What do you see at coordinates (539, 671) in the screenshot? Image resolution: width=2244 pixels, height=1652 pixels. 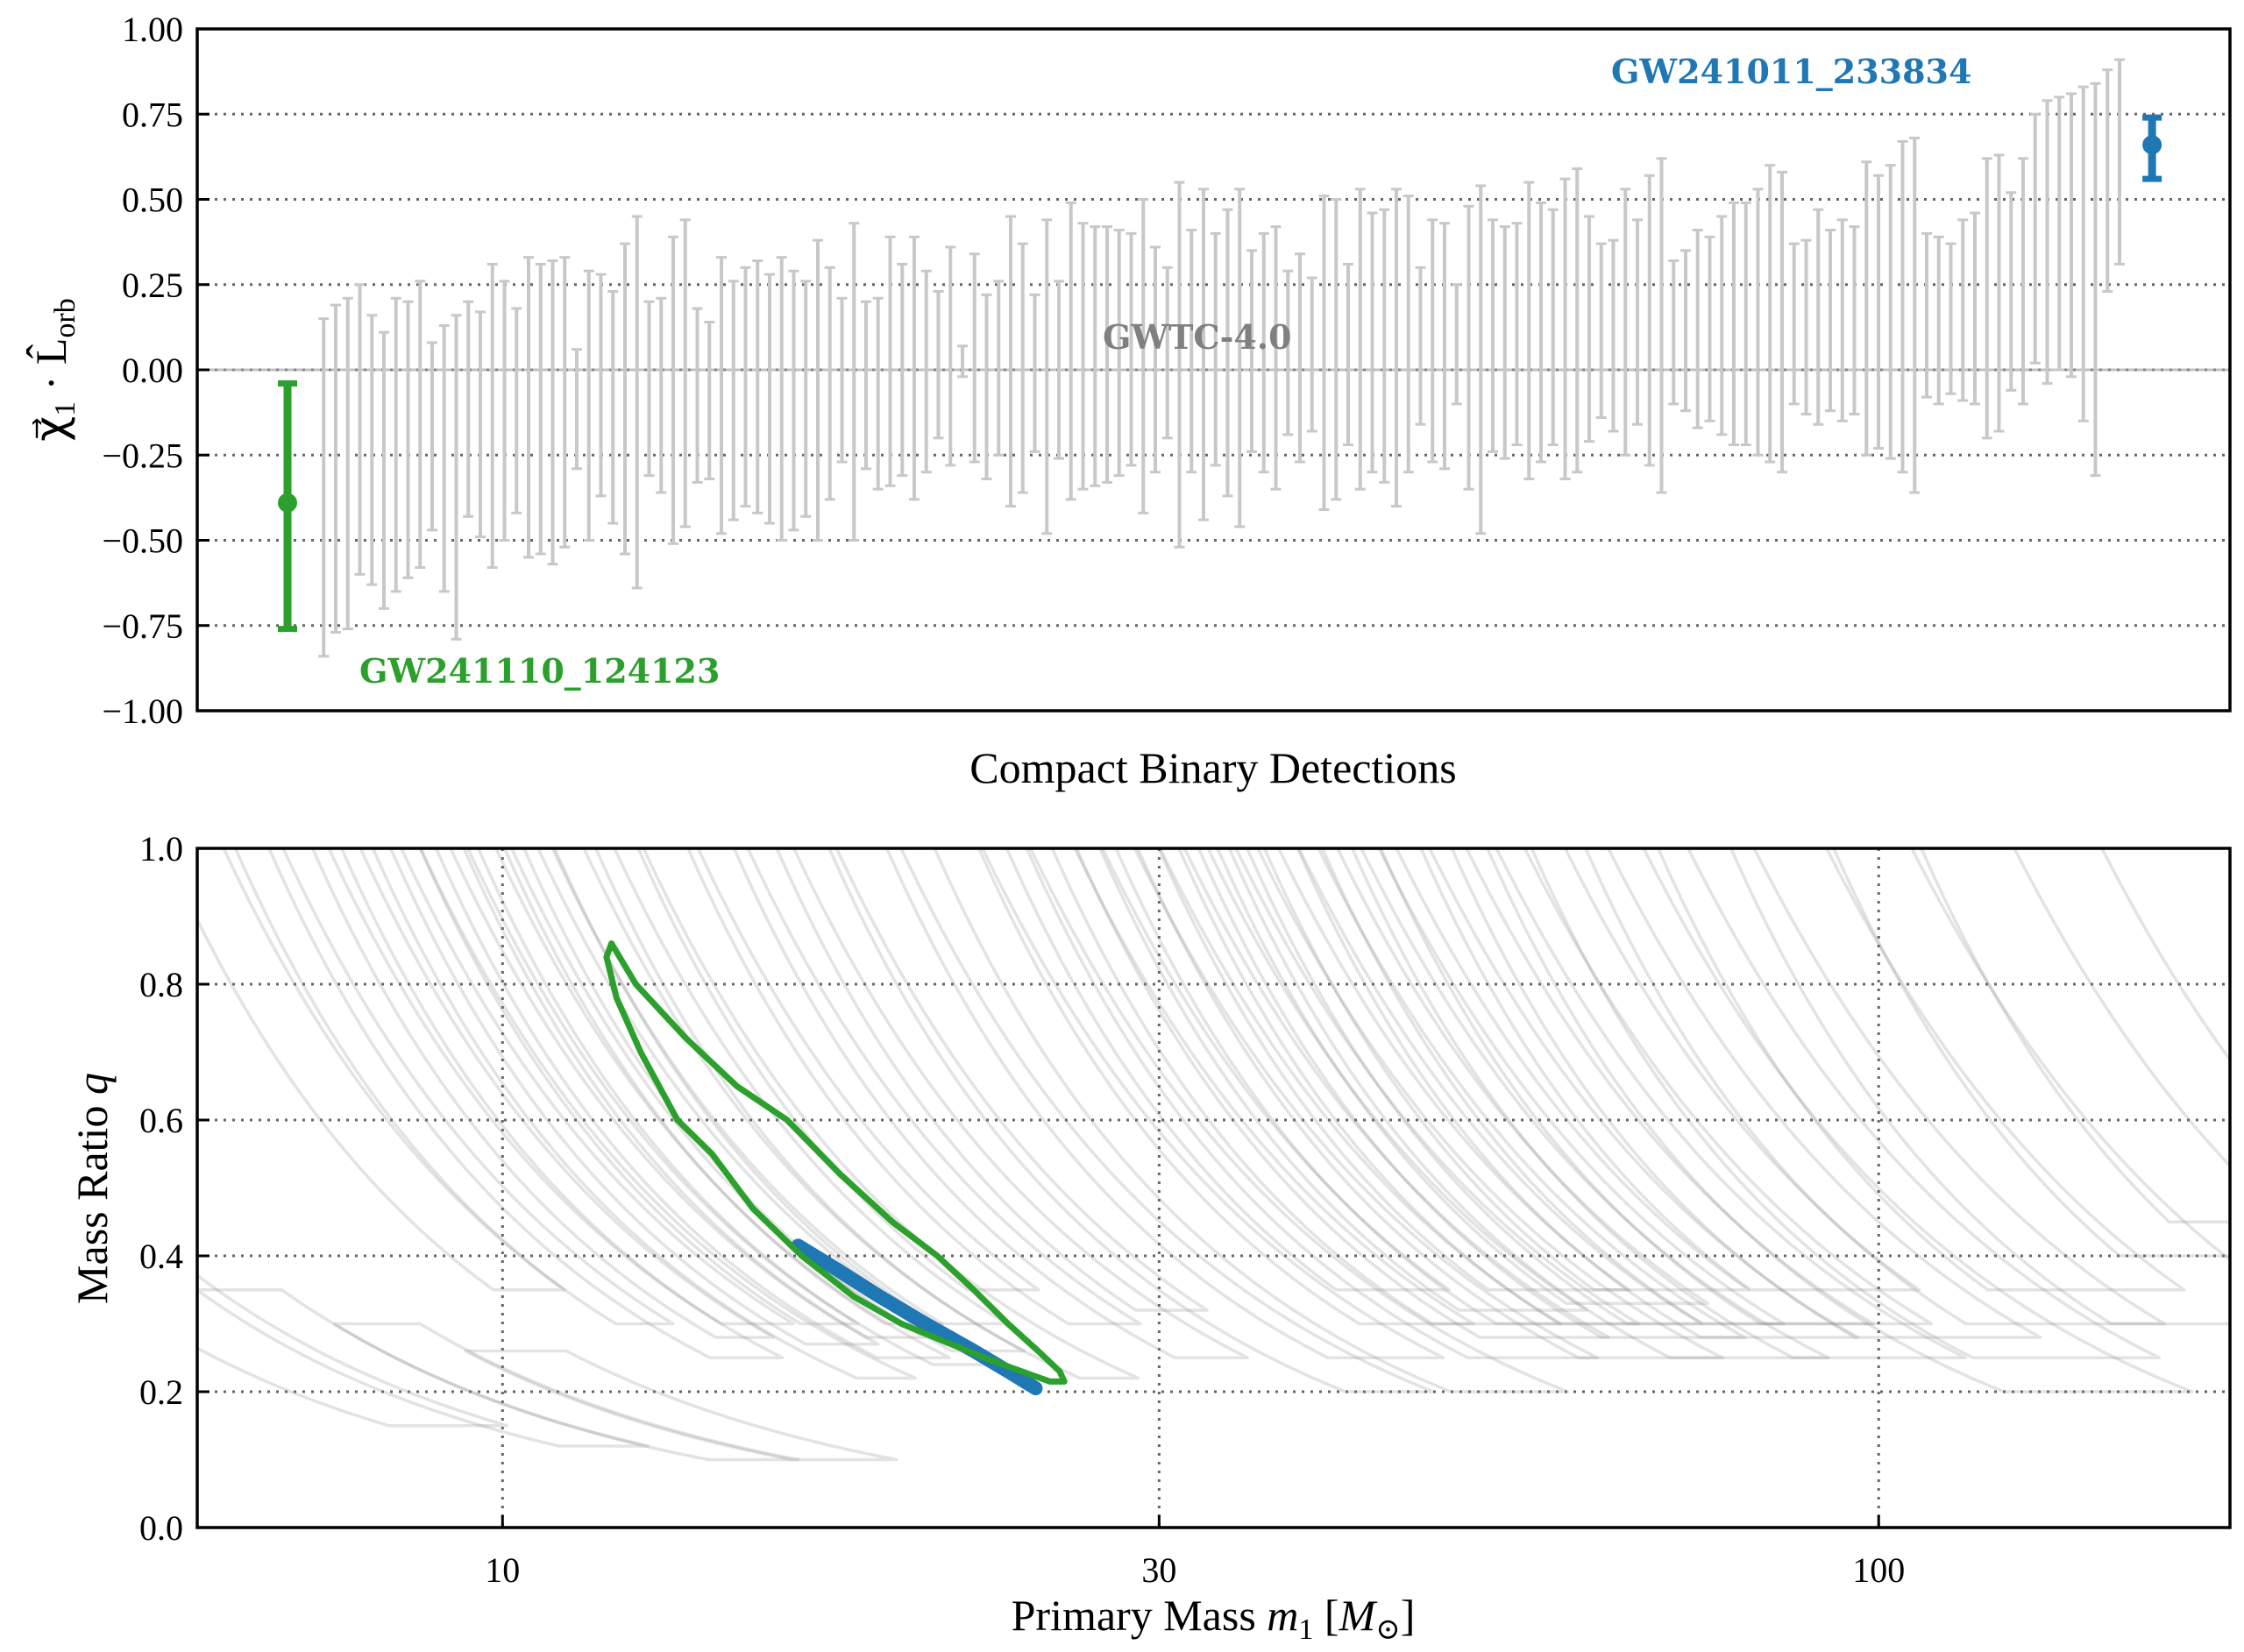 I see `green-event-label: GW241110_124123` at bounding box center [539, 671].